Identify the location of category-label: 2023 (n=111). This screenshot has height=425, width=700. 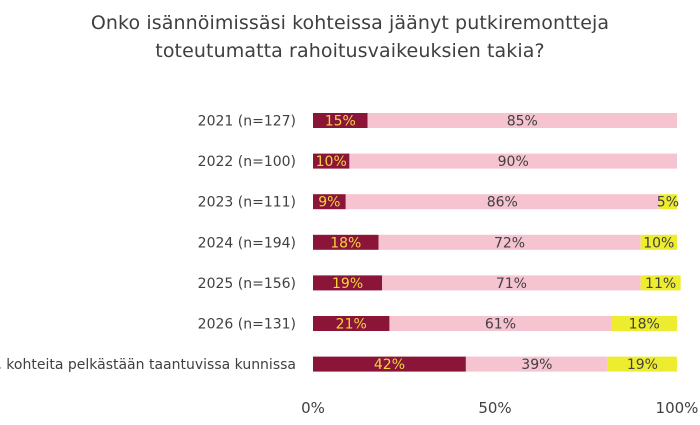
(247, 203).